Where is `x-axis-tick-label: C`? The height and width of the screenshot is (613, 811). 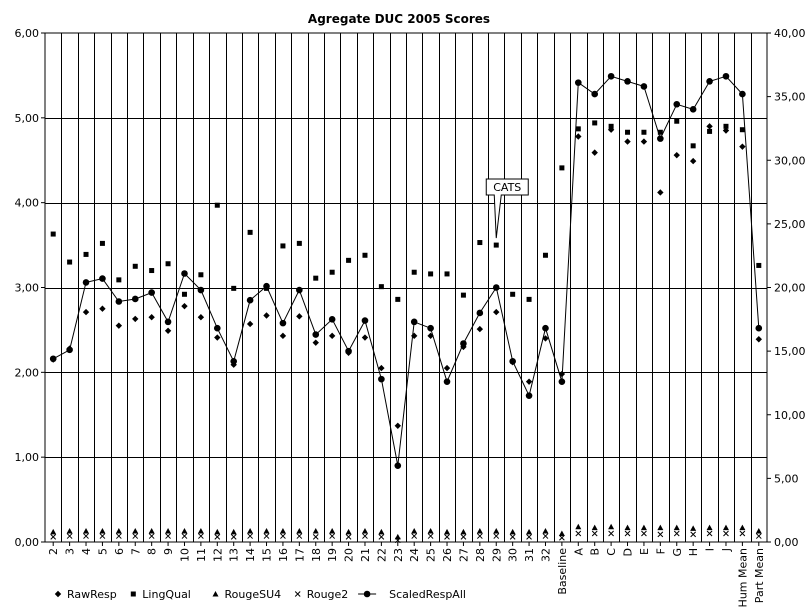 x-axis-tick-label: C is located at coordinates (611, 552).